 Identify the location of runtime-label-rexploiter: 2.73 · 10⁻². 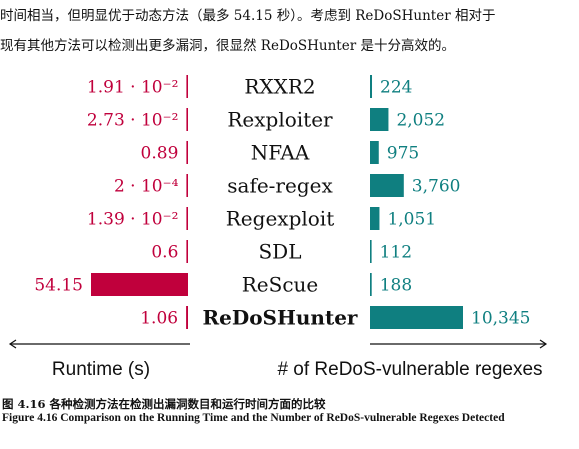
(132, 121).